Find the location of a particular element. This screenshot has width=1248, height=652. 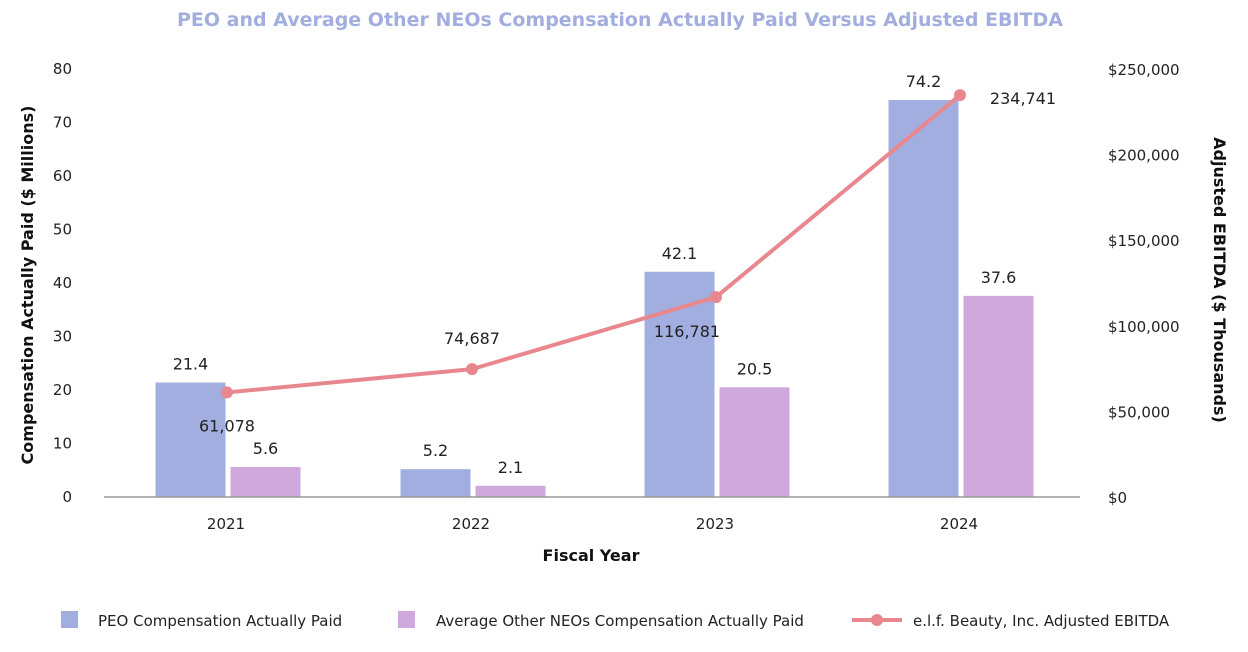

y2-tick-label: $0 is located at coordinates (1117, 498).